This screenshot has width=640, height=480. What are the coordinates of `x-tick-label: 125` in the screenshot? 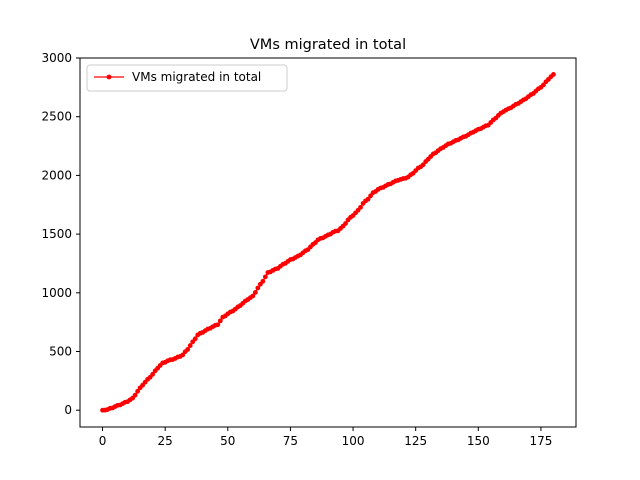 It's located at (415, 441).